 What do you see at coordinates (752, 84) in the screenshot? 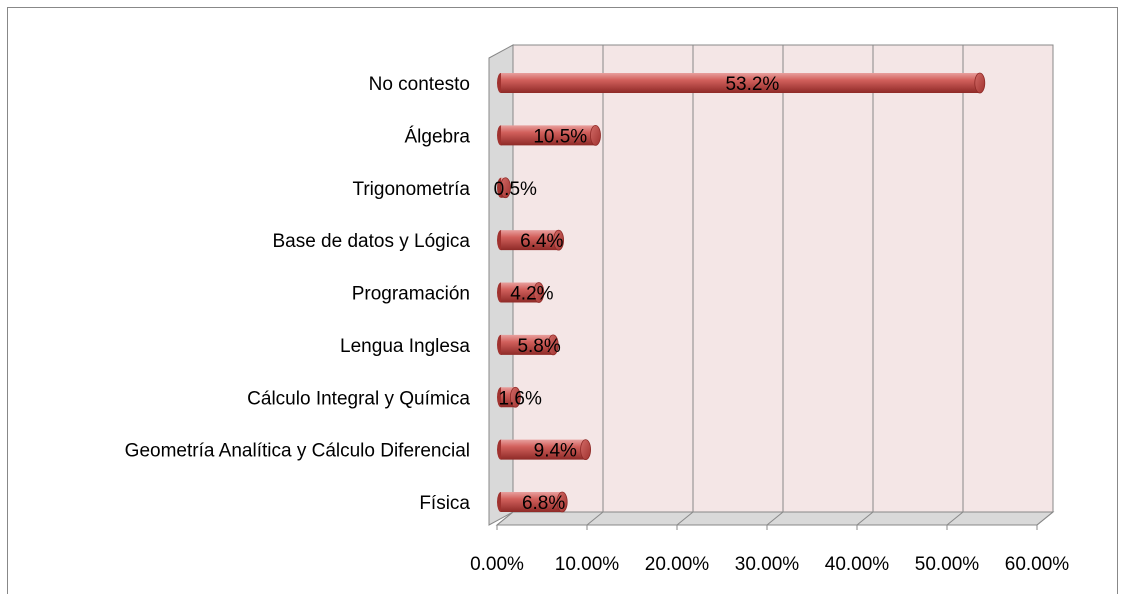
I see `data-label: 53.2%` at bounding box center [752, 84].